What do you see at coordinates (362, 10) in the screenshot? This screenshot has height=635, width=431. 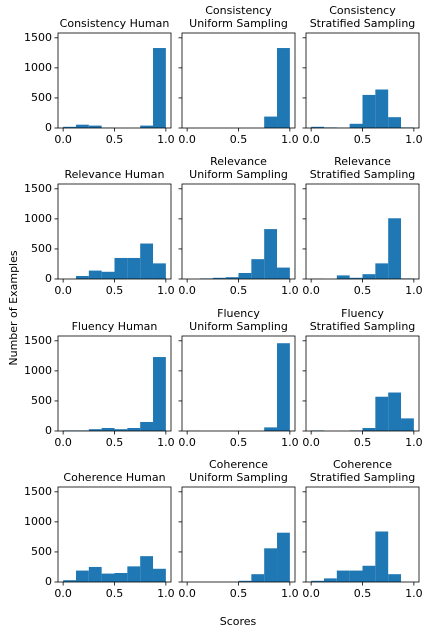 I see `panel-title: Consistency` at bounding box center [362, 10].